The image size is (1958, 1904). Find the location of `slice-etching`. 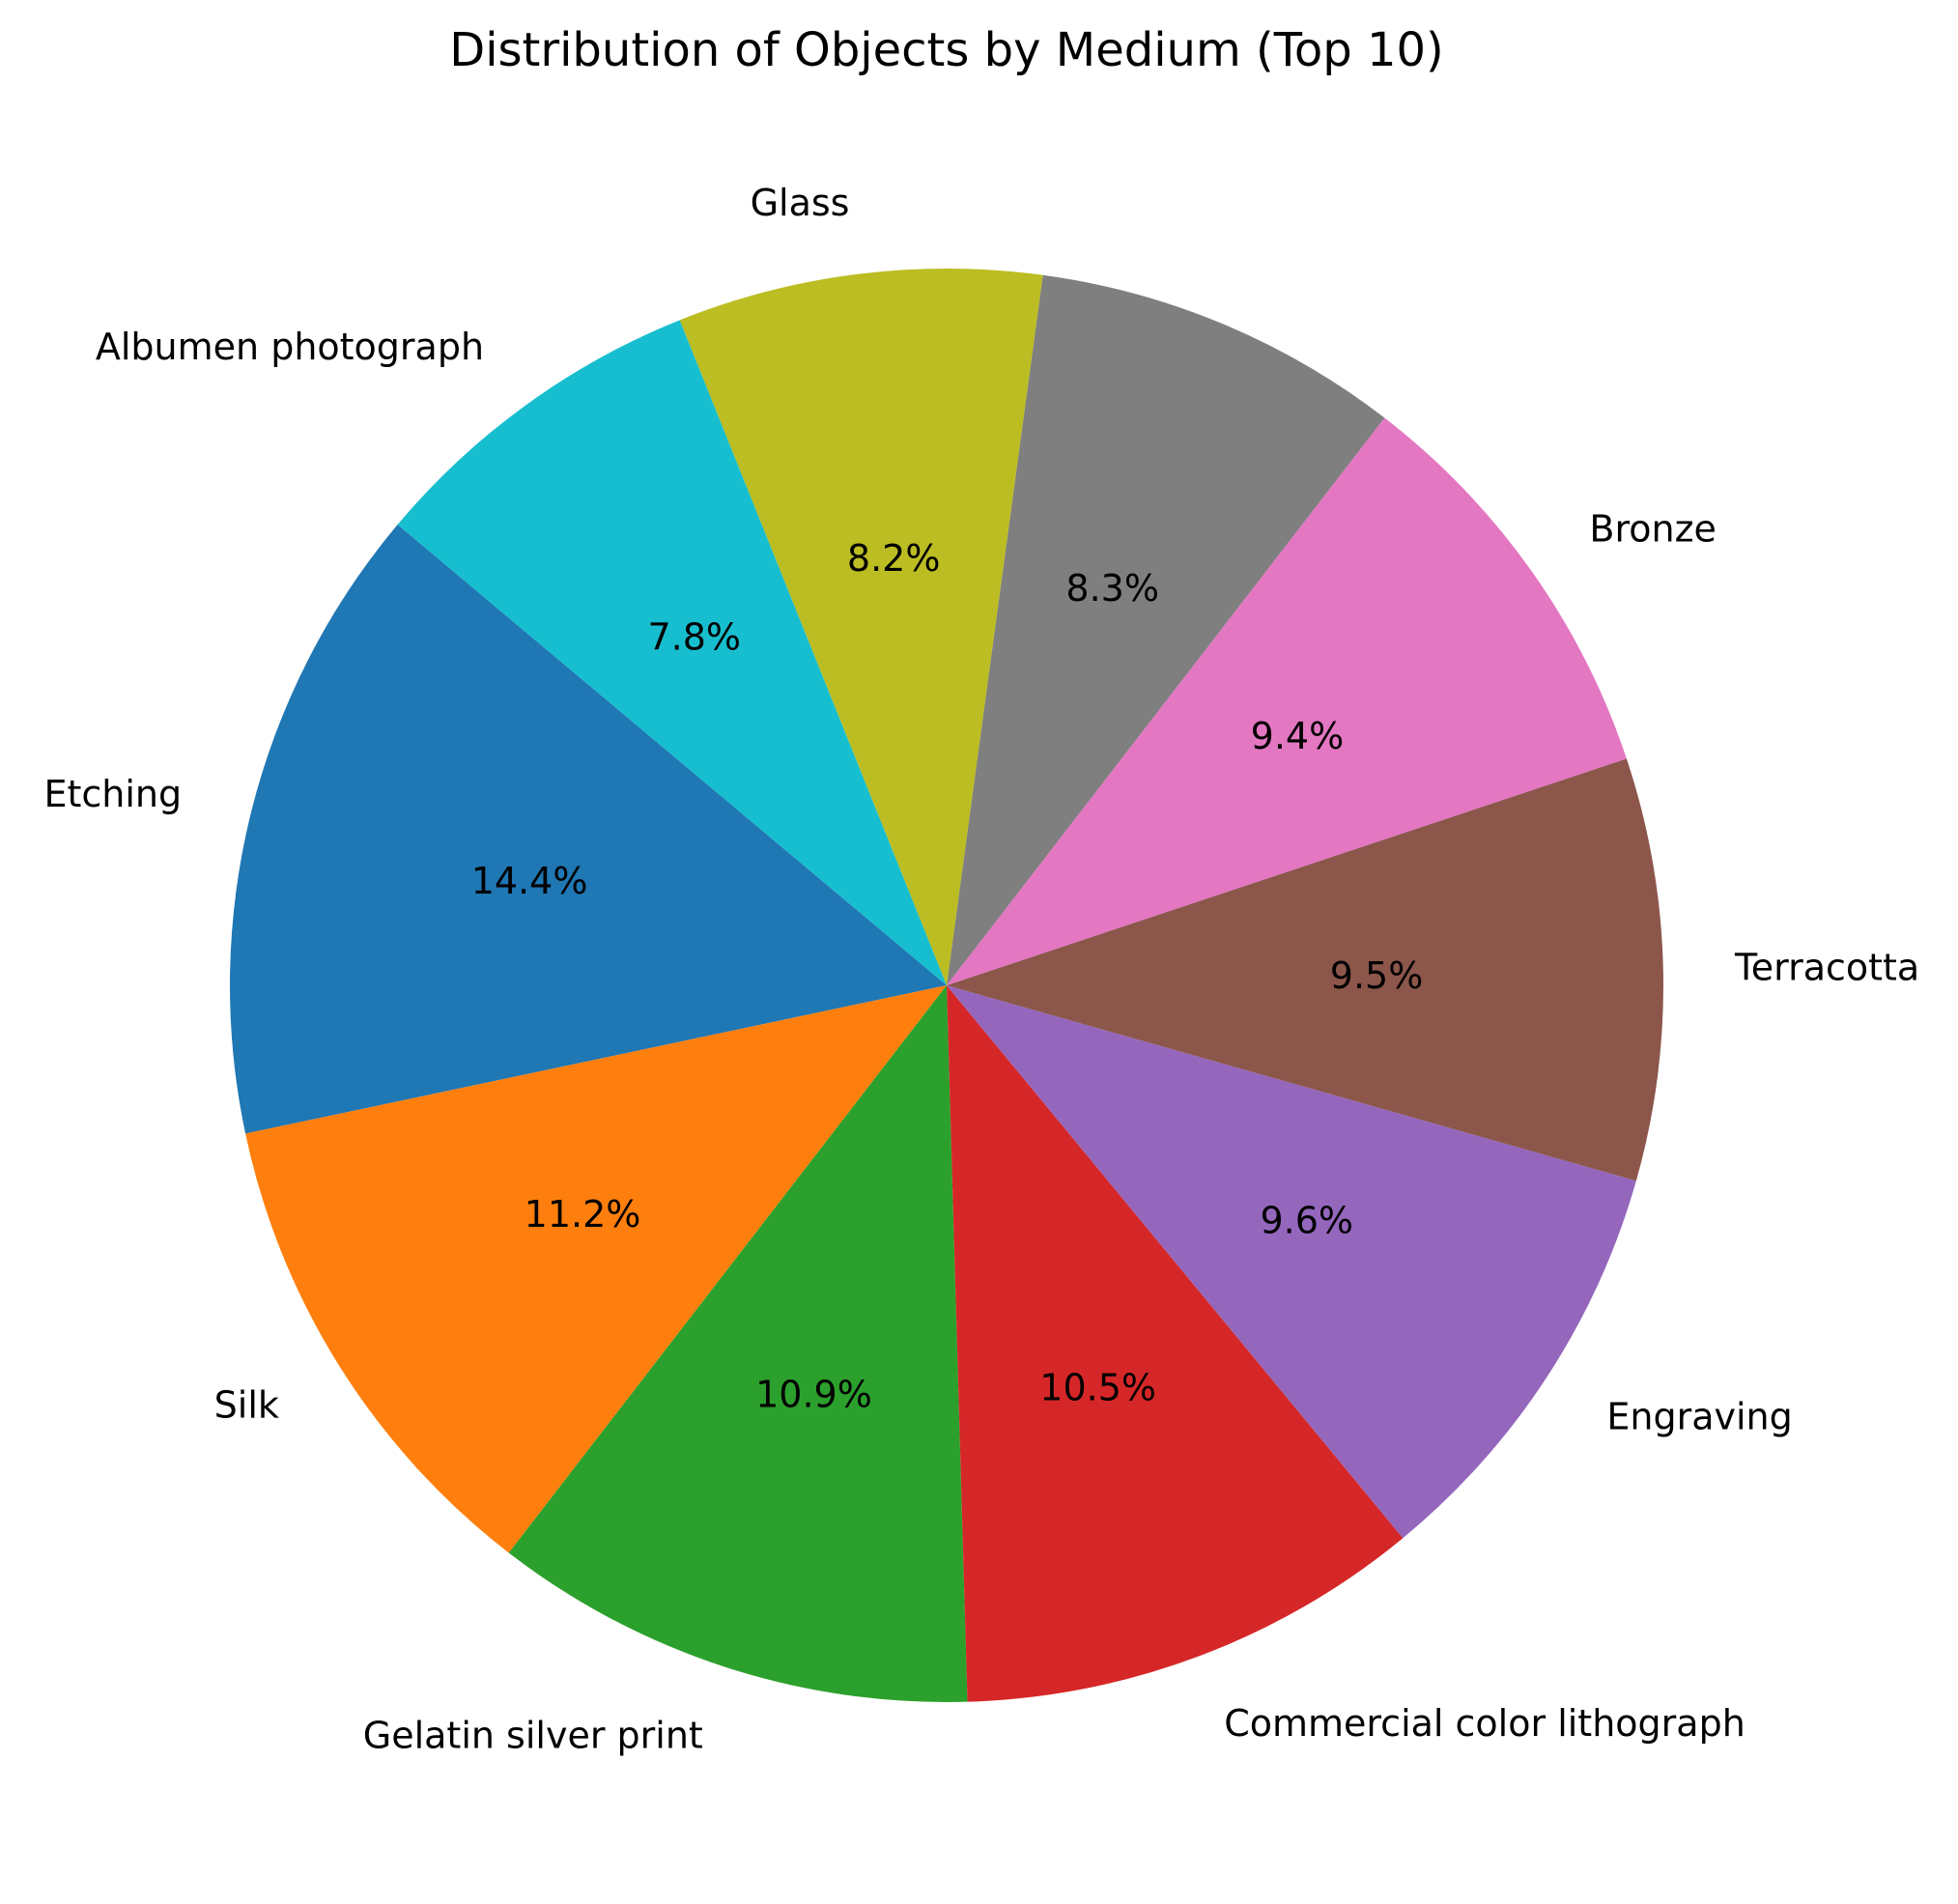

slice-etching is located at coordinates (589, 829).